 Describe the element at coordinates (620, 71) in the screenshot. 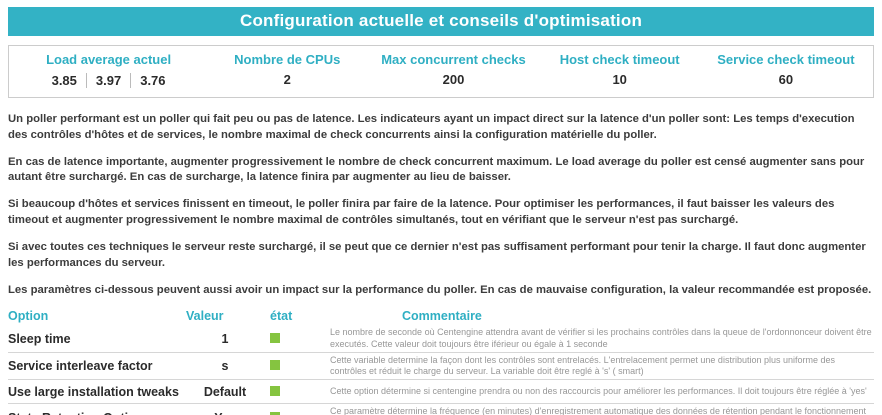

I see `stat-host-check-timeout: Host check timeout 10` at that location.